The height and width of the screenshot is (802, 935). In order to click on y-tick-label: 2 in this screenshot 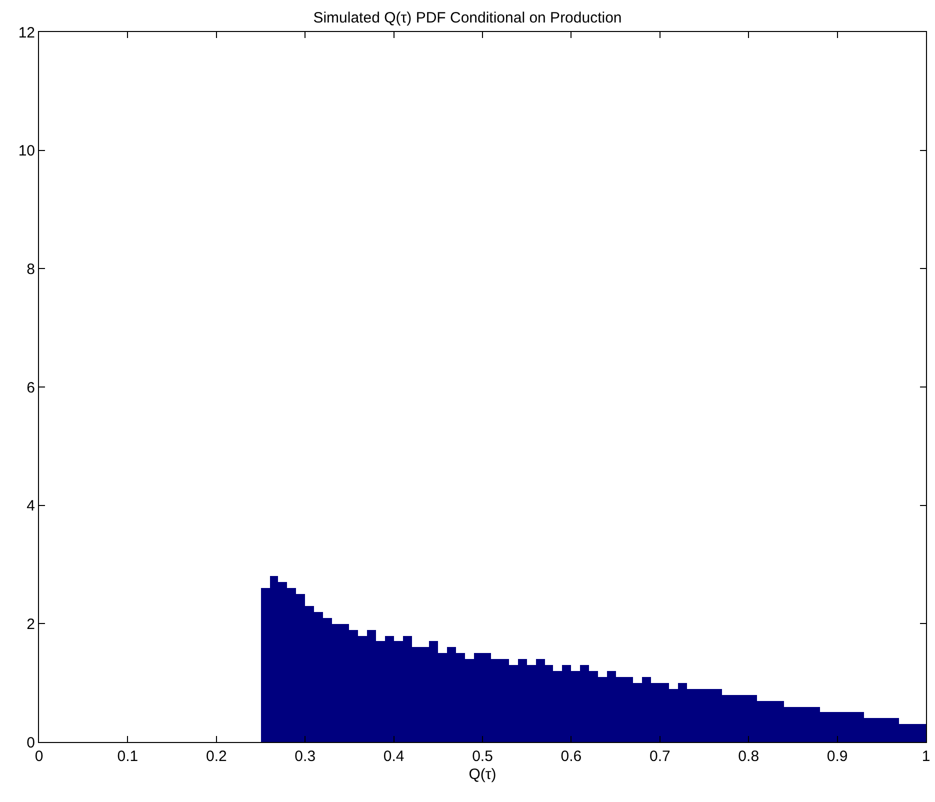, I will do `click(30, 624)`.